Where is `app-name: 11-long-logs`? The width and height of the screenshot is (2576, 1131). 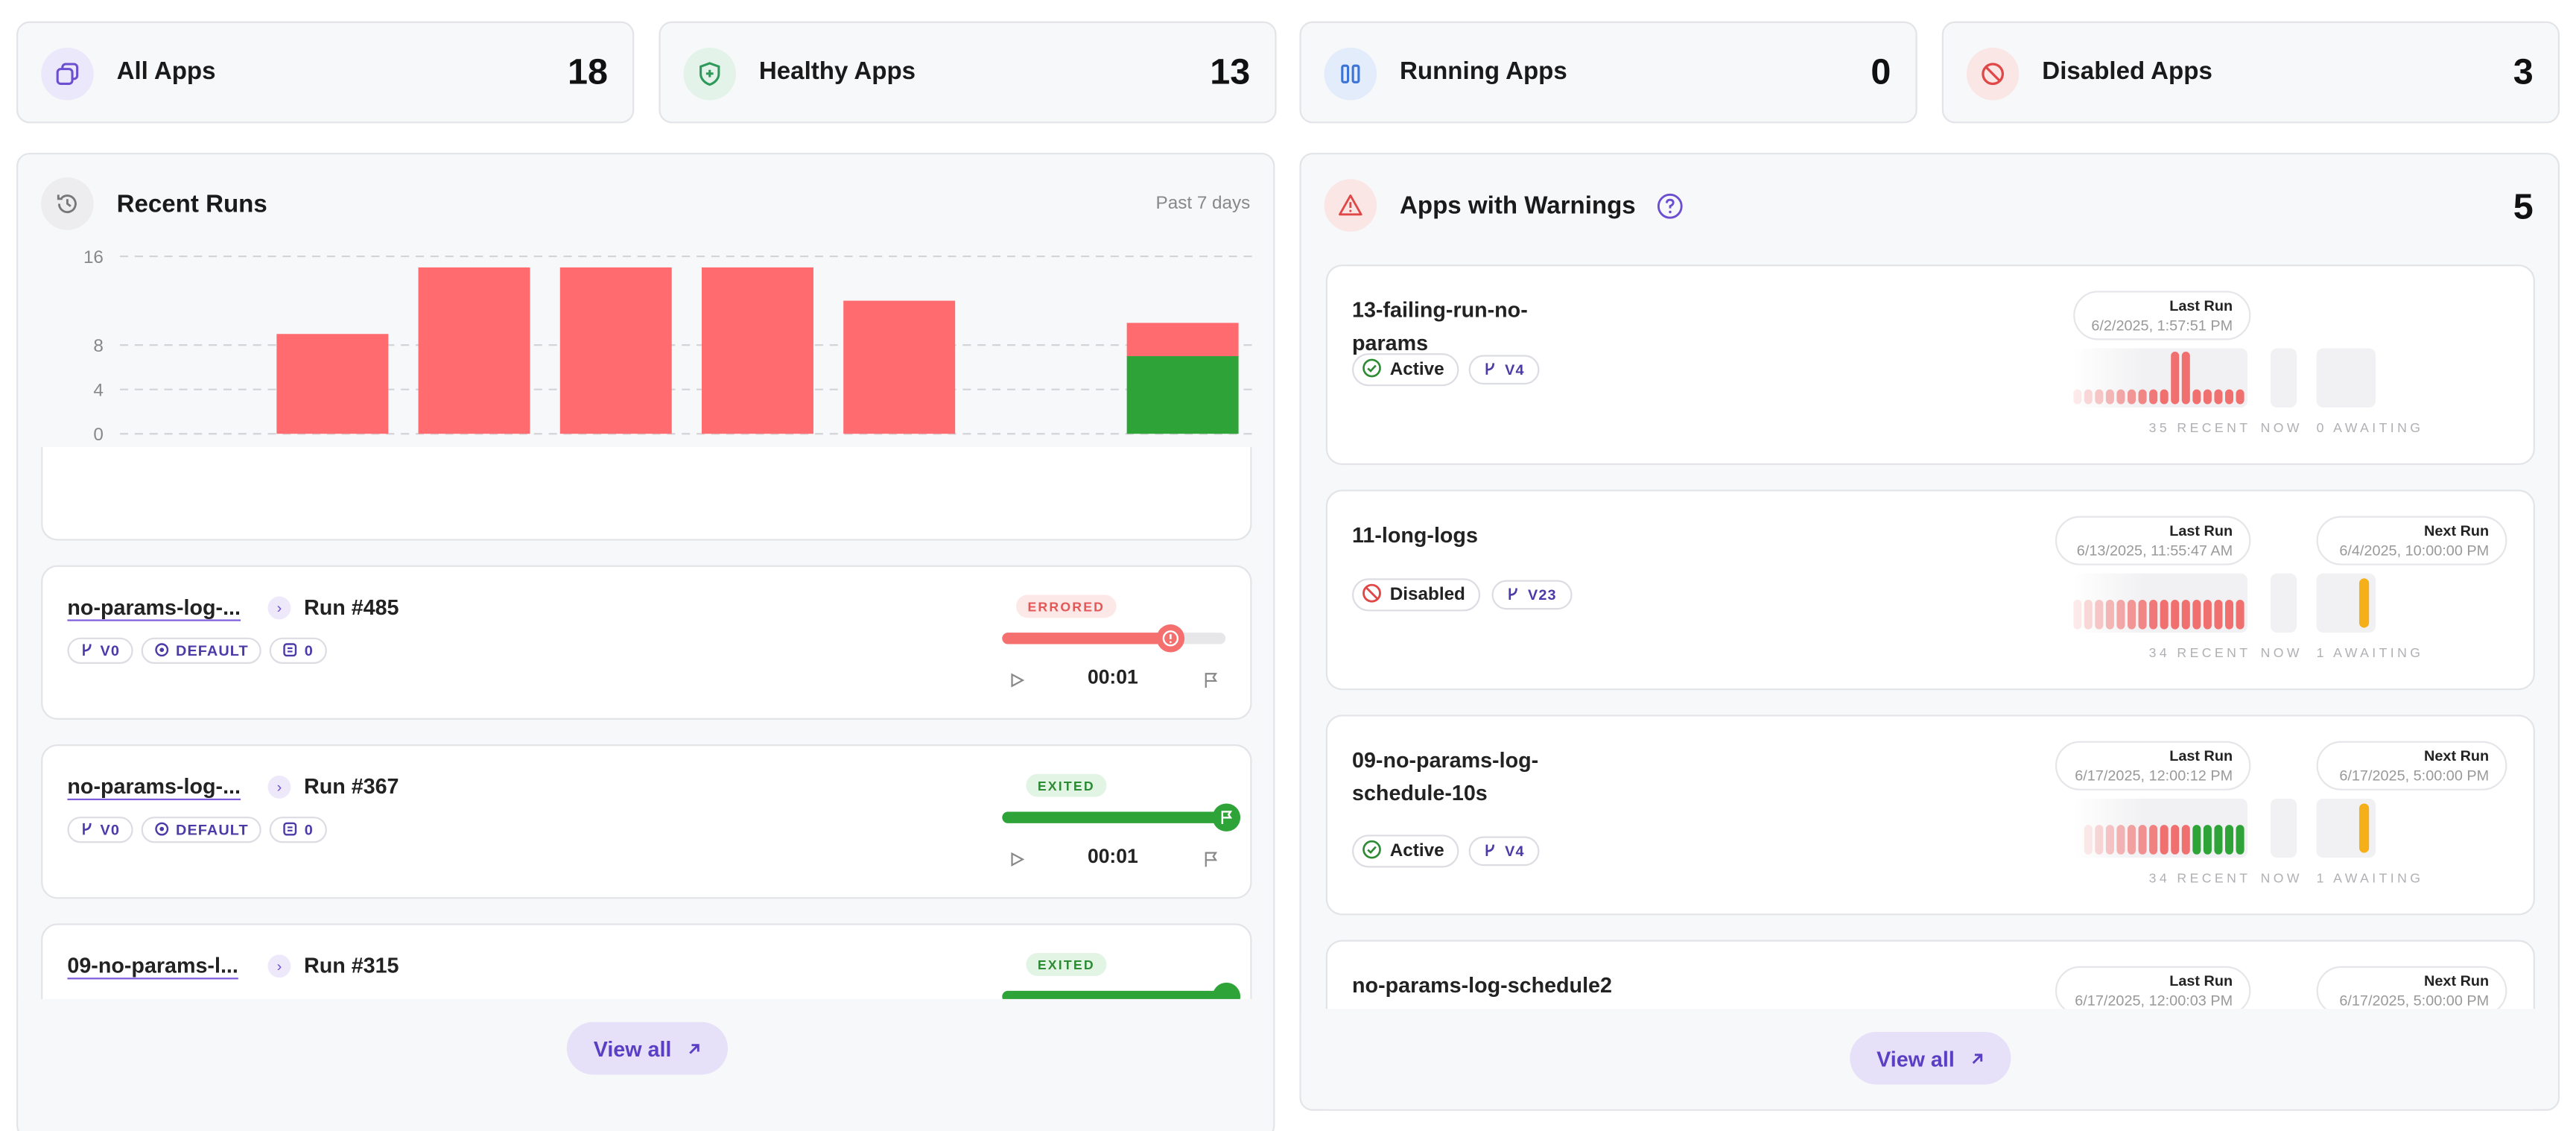
app-name: 11-long-logs is located at coordinates (1415, 535).